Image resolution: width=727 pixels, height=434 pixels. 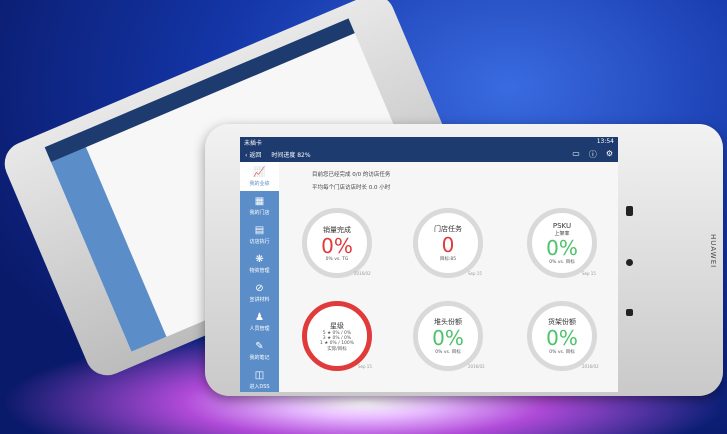 I want to click on sidebar-item-dss: ◫ 进入DSS, so click(x=259, y=379).